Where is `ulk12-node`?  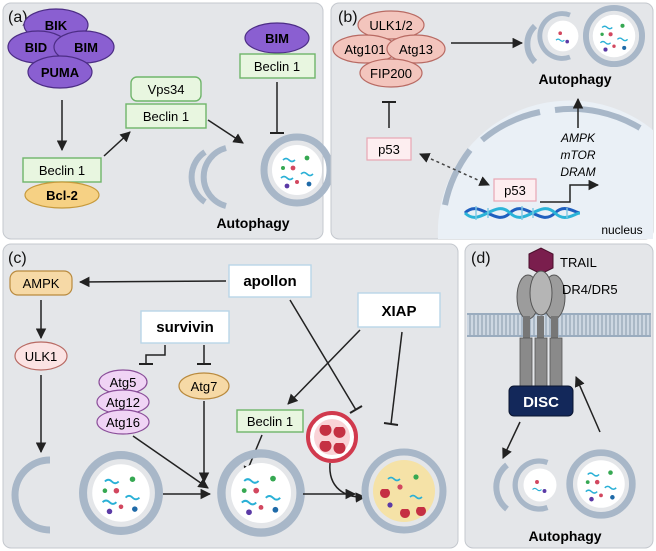 ulk12-node is located at coordinates (391, 25).